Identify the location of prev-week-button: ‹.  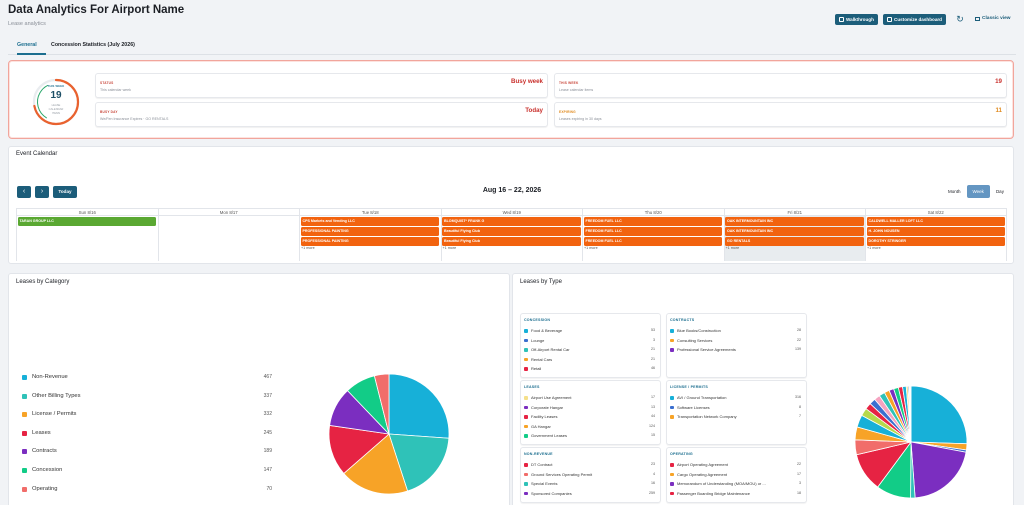
(24, 192).